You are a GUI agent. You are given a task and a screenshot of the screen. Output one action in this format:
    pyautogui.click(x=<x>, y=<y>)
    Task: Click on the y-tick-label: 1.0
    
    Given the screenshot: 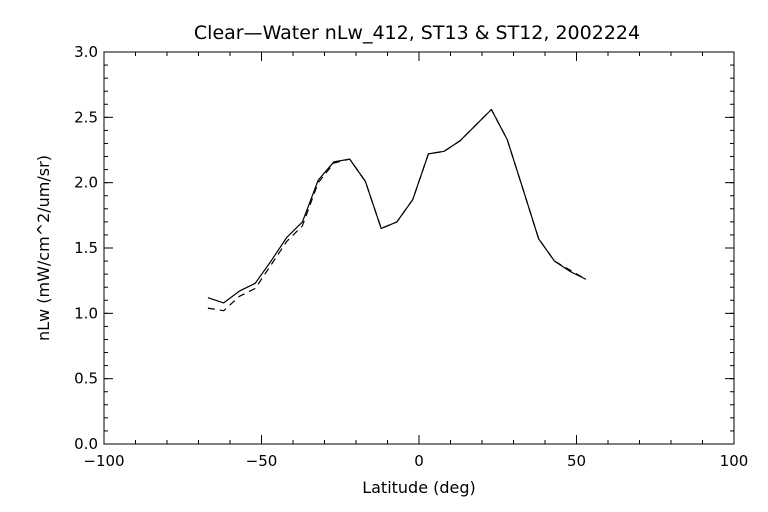 What is the action you would take?
    pyautogui.click(x=86, y=313)
    